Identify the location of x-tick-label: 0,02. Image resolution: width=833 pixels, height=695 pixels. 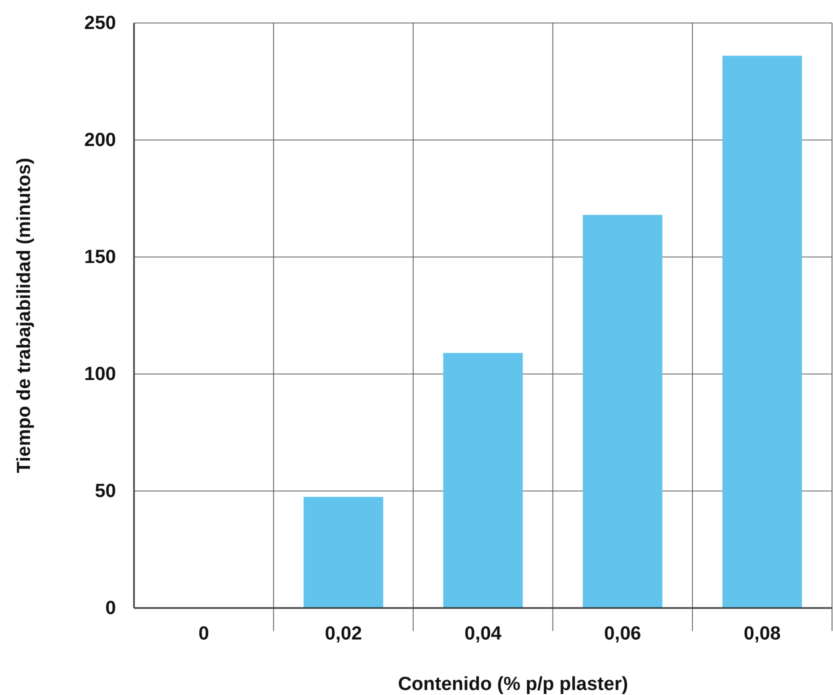
(343, 633).